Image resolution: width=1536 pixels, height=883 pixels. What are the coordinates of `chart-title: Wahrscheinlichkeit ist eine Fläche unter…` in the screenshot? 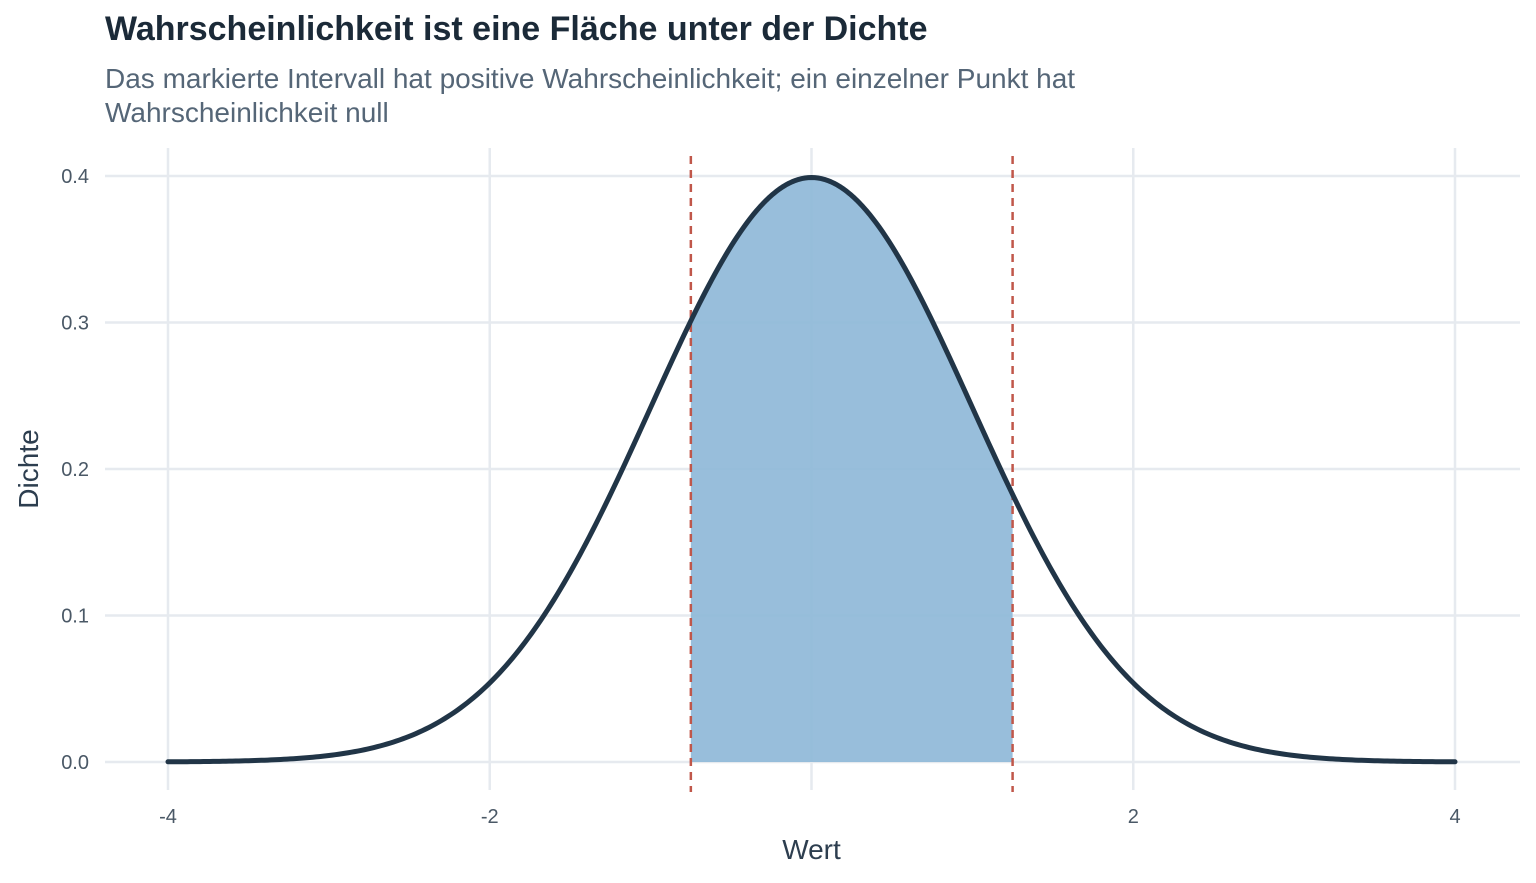 It's located at (516, 29).